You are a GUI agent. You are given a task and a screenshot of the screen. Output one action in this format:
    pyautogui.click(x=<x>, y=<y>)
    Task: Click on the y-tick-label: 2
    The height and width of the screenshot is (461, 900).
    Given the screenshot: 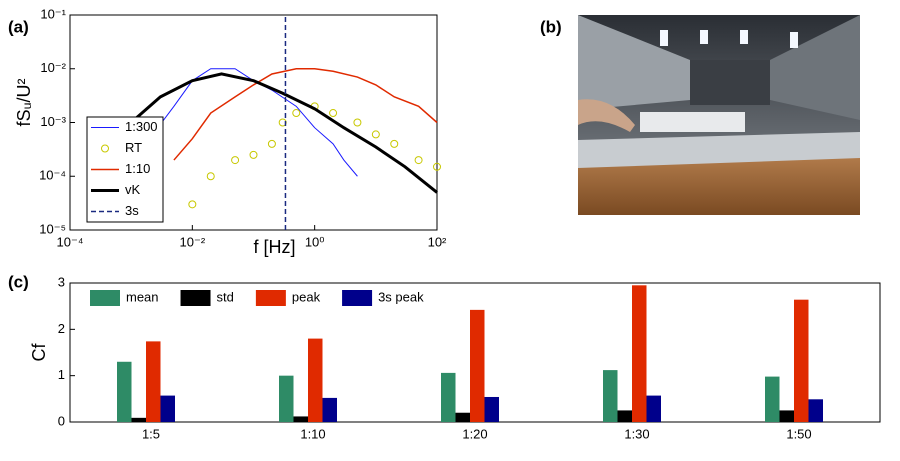 What is the action you would take?
    pyautogui.click(x=61, y=328)
    